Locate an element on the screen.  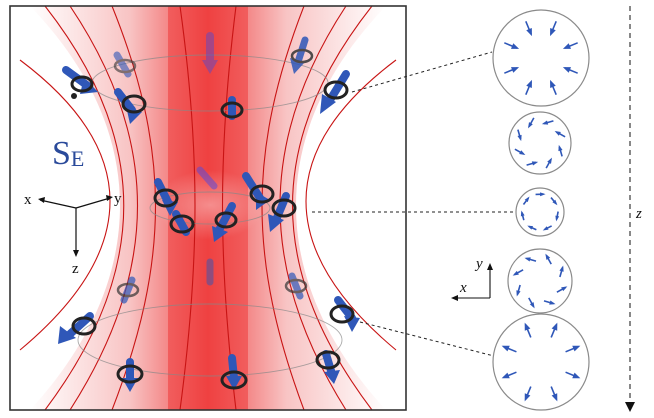
cross-section-waist is located at coordinates (540, 212).